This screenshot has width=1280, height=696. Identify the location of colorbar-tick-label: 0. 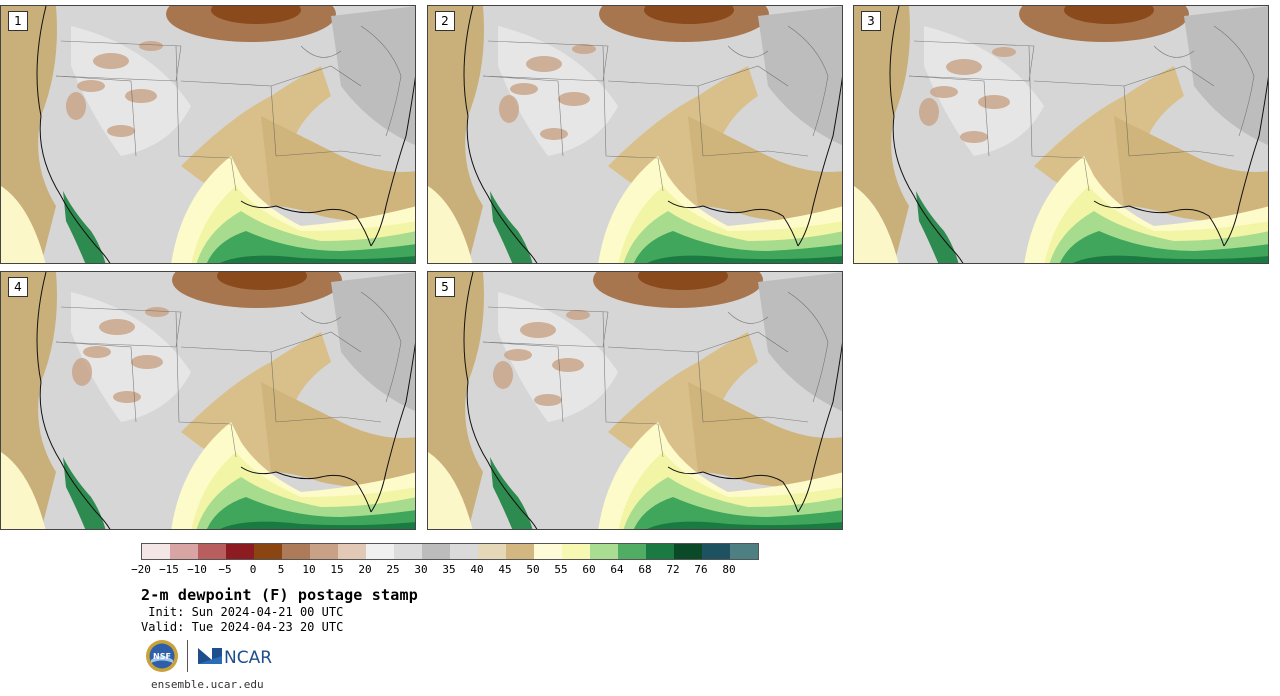
(253, 569).